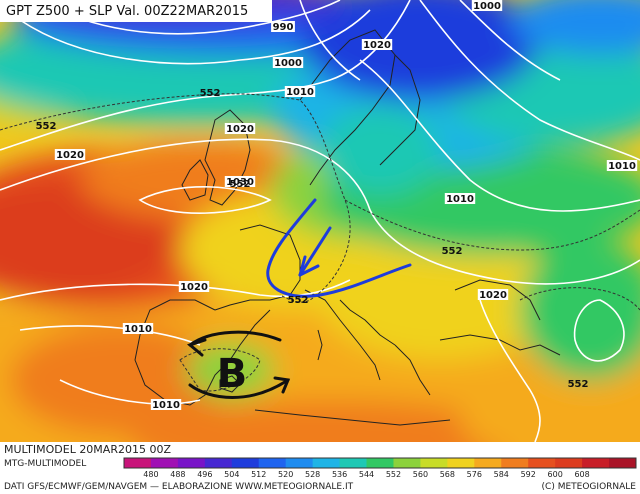 This screenshot has width=640, height=494. I want to click on color-scale-tick-label: 568, so click(447, 474).